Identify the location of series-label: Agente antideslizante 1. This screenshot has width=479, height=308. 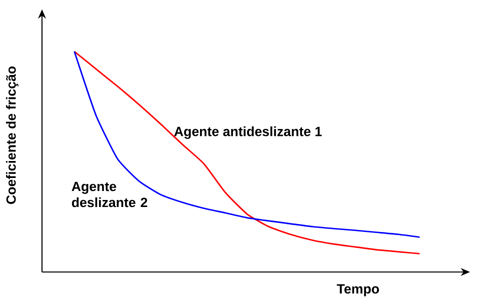
(248, 132).